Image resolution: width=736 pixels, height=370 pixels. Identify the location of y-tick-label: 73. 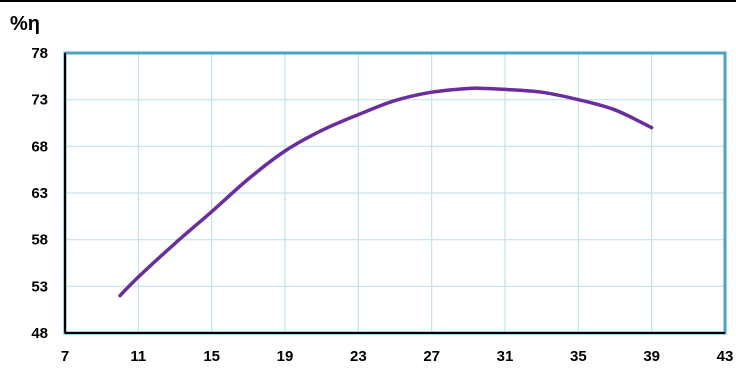
(39, 100).